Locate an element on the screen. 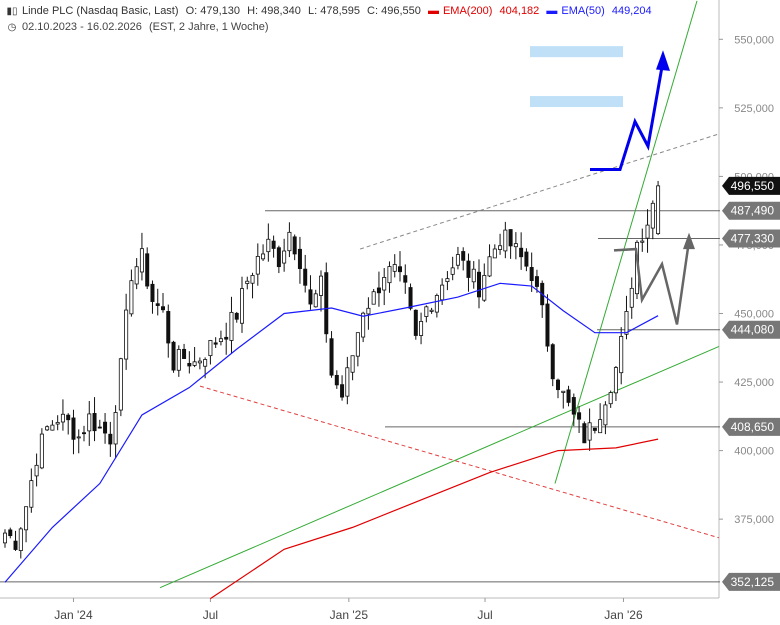 This screenshot has width=780, height=625. price-tag-label: 444,080 is located at coordinates (753, 330).